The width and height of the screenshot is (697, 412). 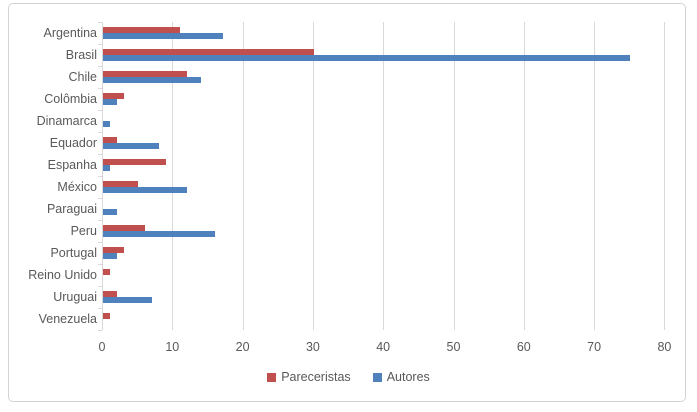 What do you see at coordinates (377, 377) in the screenshot?
I see `legend-swatch-autores` at bounding box center [377, 377].